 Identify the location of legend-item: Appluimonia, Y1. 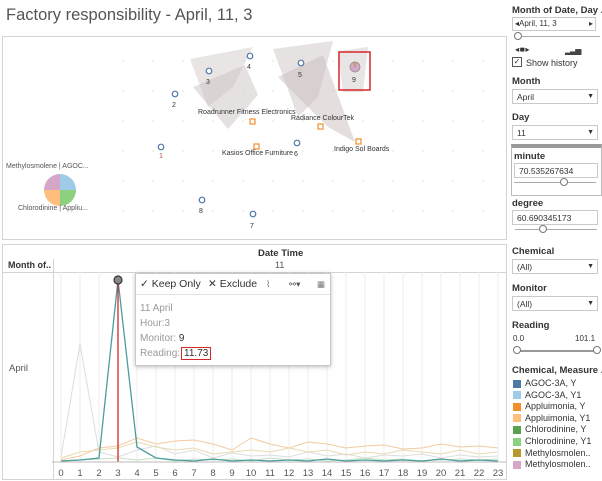
(552, 419).